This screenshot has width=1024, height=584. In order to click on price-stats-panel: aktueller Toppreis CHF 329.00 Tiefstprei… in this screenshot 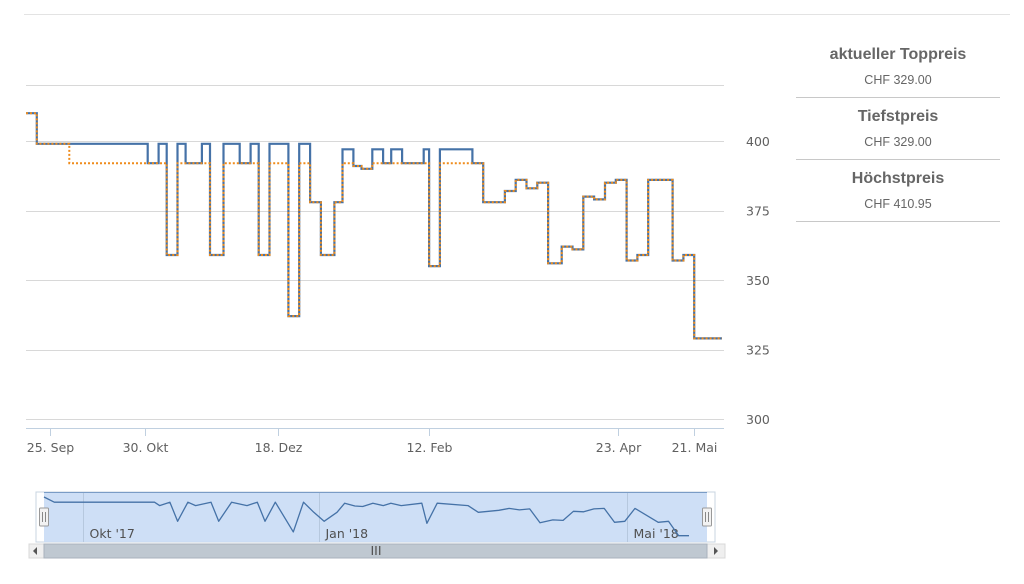, I will do `click(898, 129)`.